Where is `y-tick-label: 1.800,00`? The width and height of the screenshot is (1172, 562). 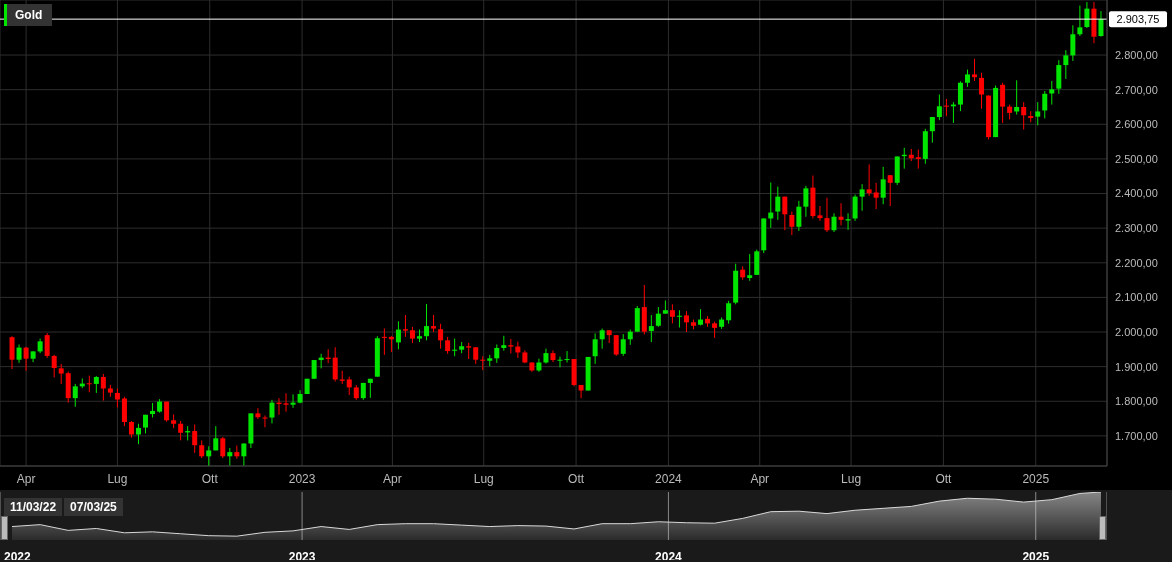
y-tick-label: 1.800,00 is located at coordinates (1136, 401).